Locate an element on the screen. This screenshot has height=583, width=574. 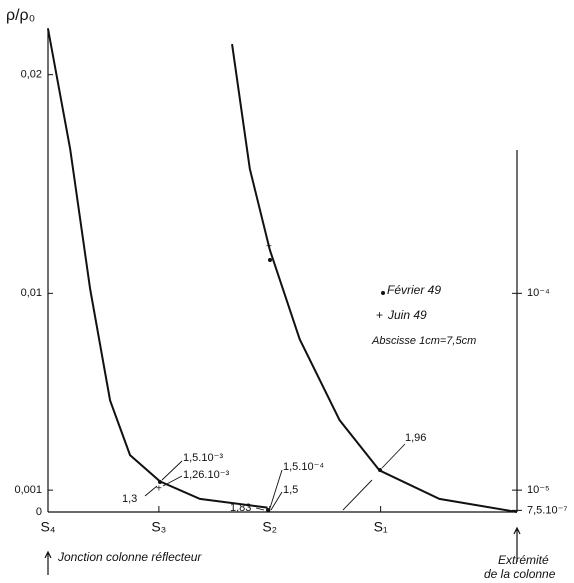
x-tick-label: S₃ is located at coordinates (158, 527).